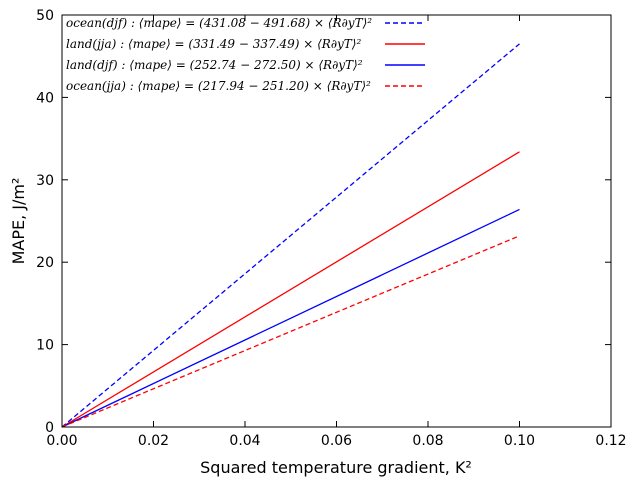 Image resolution: width=627 pixels, height=481 pixels. I want to click on y-axis-title: MAPE, J/m², so click(18, 221).